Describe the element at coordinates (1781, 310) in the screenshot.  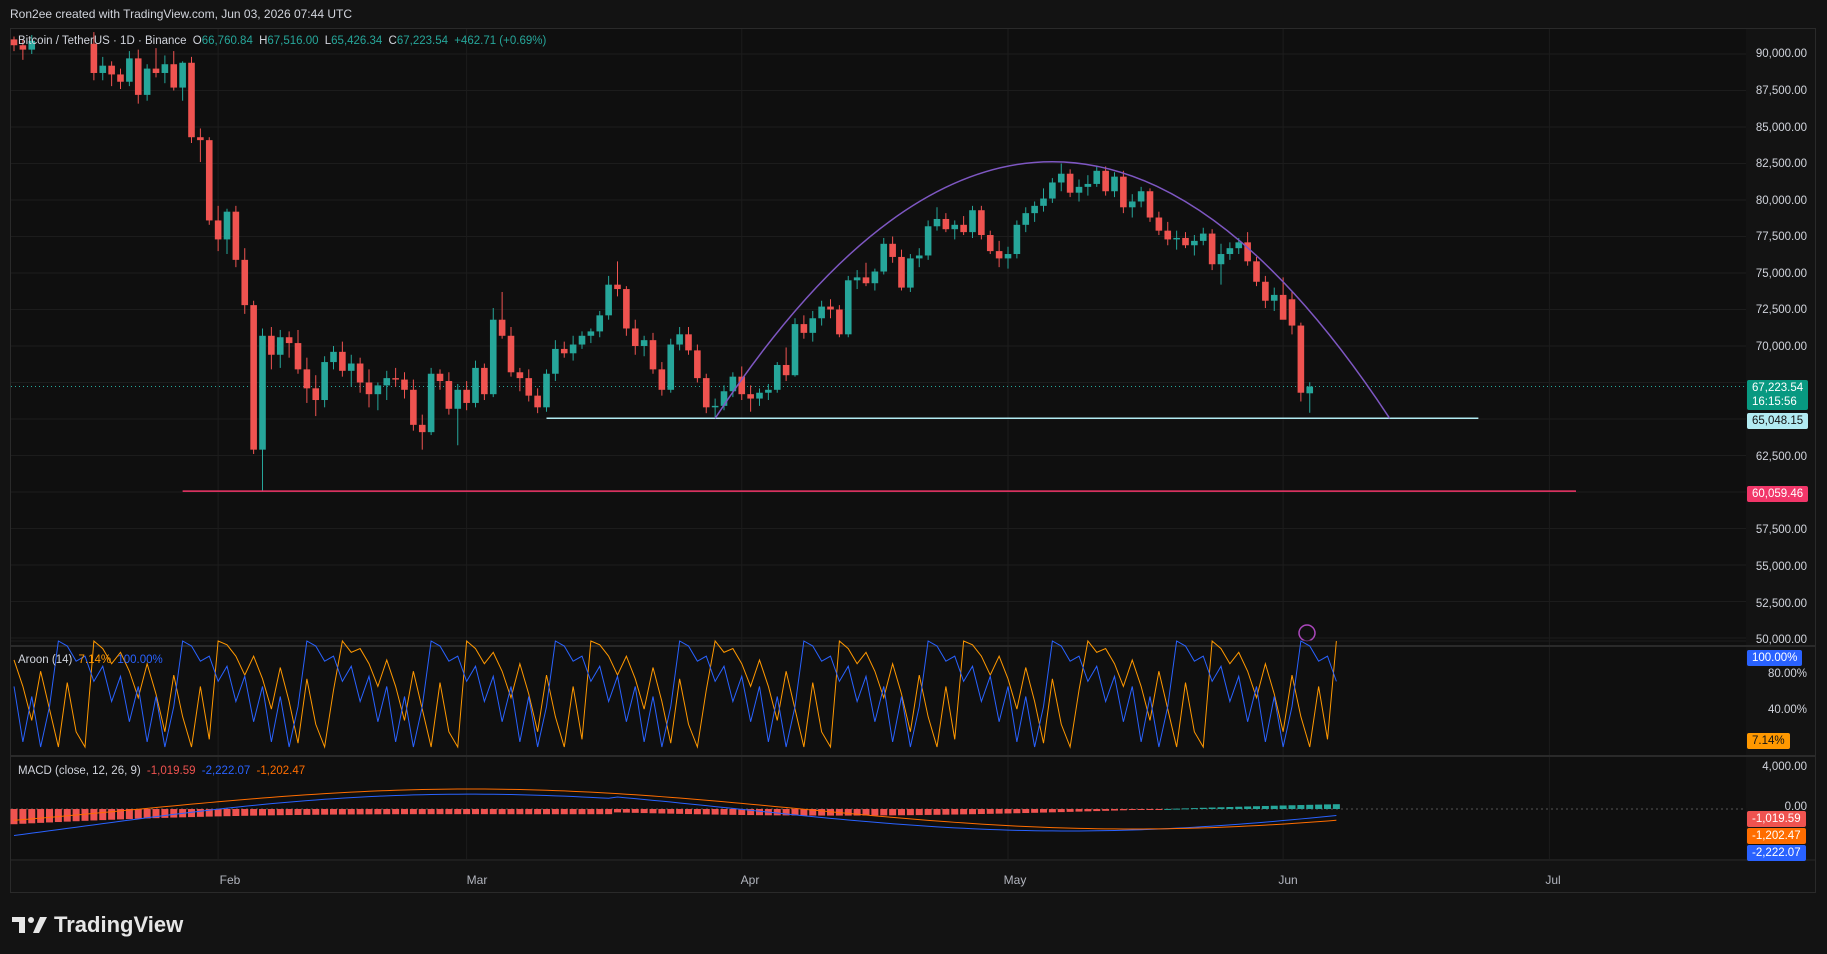
I see `price-tick: 72,500.00` at that location.